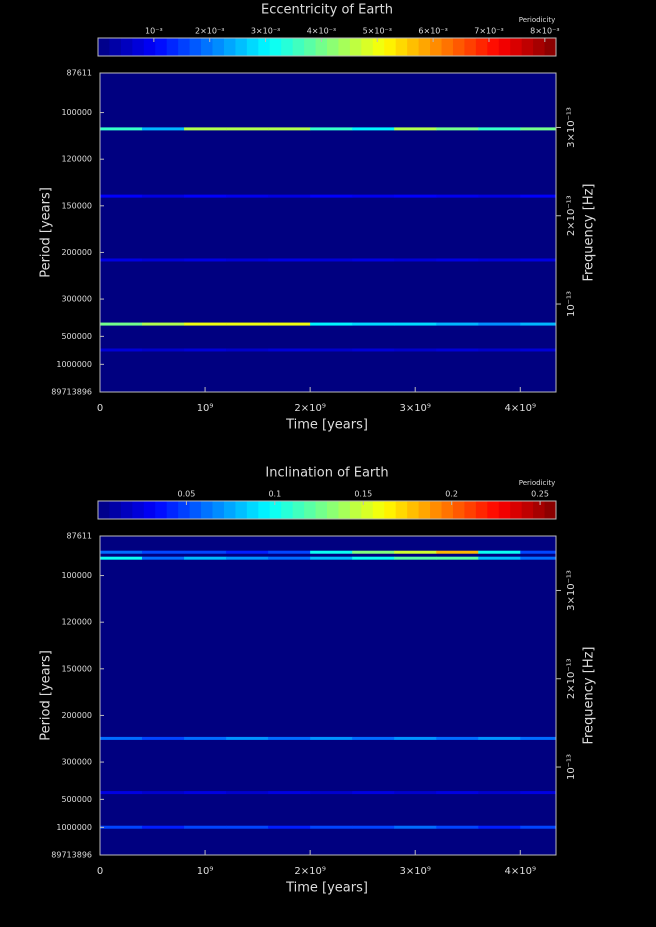  What do you see at coordinates (76, 159) in the screenshot?
I see `y-tick-label: 120000` at bounding box center [76, 159].